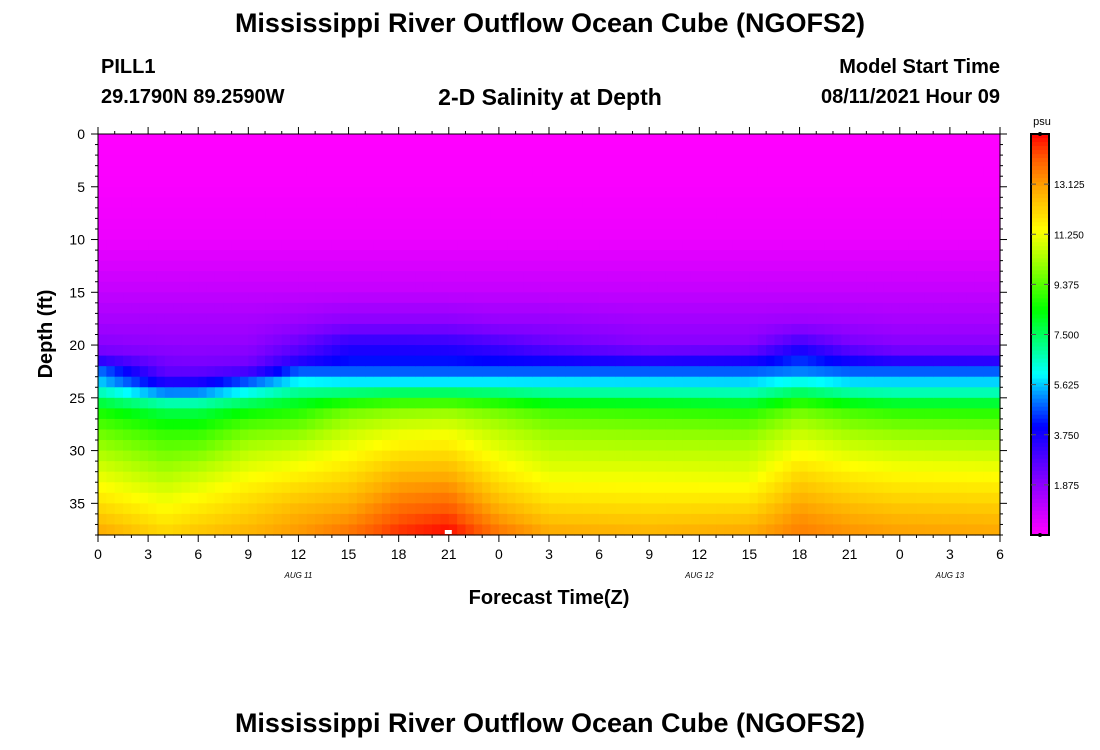 Image resolution: width=1100 pixels, height=750 pixels. Describe the element at coordinates (549, 554) in the screenshot. I see `x-tick-label: 3` at that location.